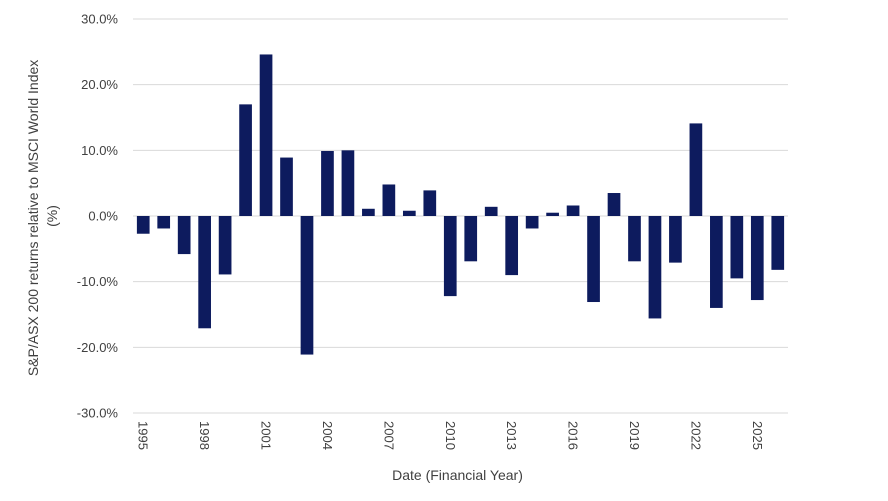 The width and height of the screenshot is (888, 501). I want to click on y-tick-label: 20.0%, so click(99, 84).